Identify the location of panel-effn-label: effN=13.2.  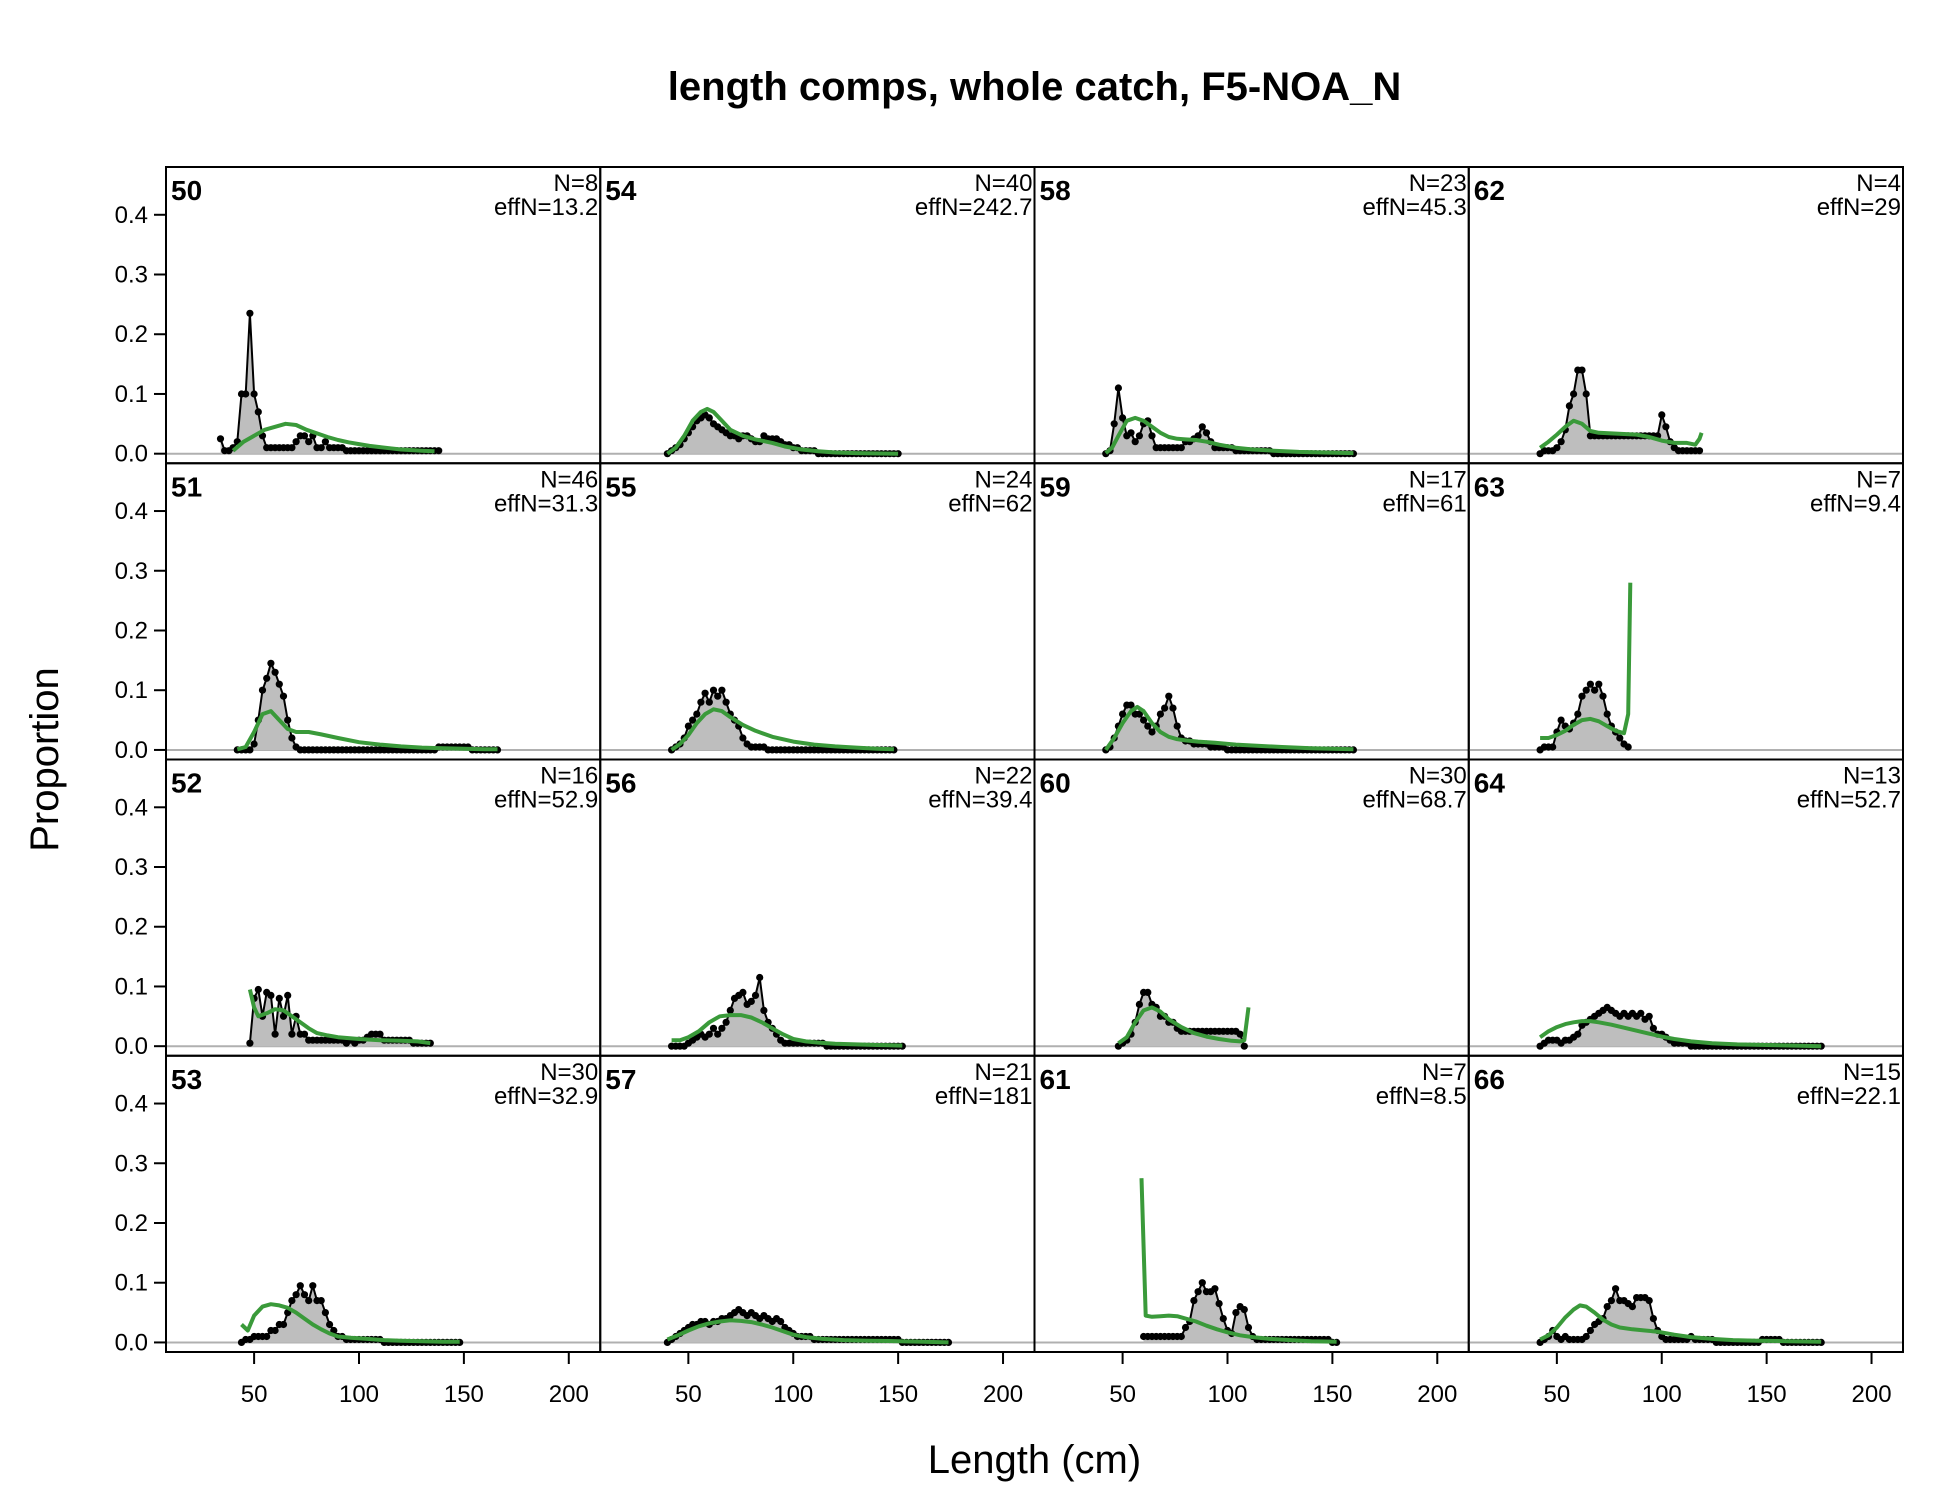
(546, 207).